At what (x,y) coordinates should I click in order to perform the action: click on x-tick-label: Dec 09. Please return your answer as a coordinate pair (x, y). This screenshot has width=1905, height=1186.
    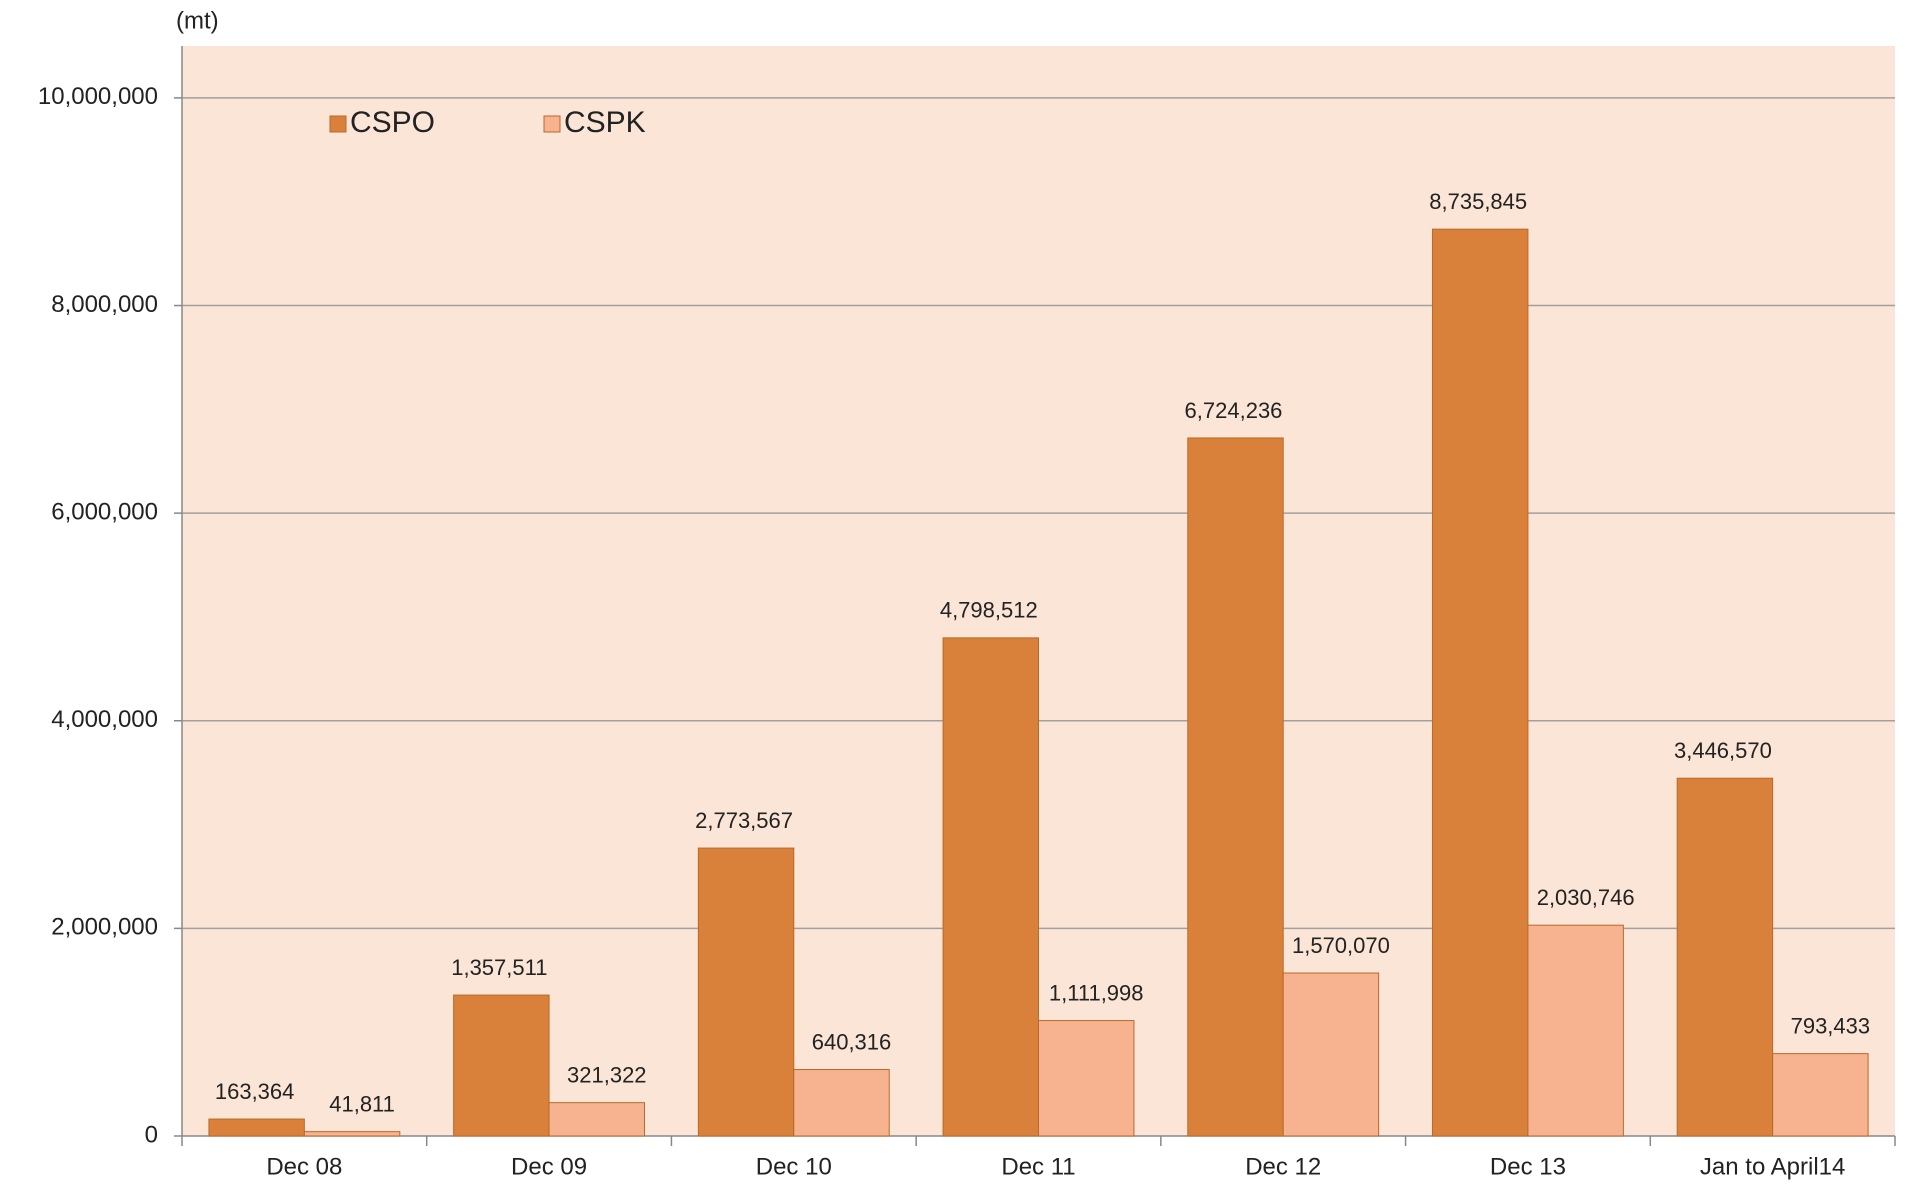
    Looking at the image, I should click on (549, 1166).